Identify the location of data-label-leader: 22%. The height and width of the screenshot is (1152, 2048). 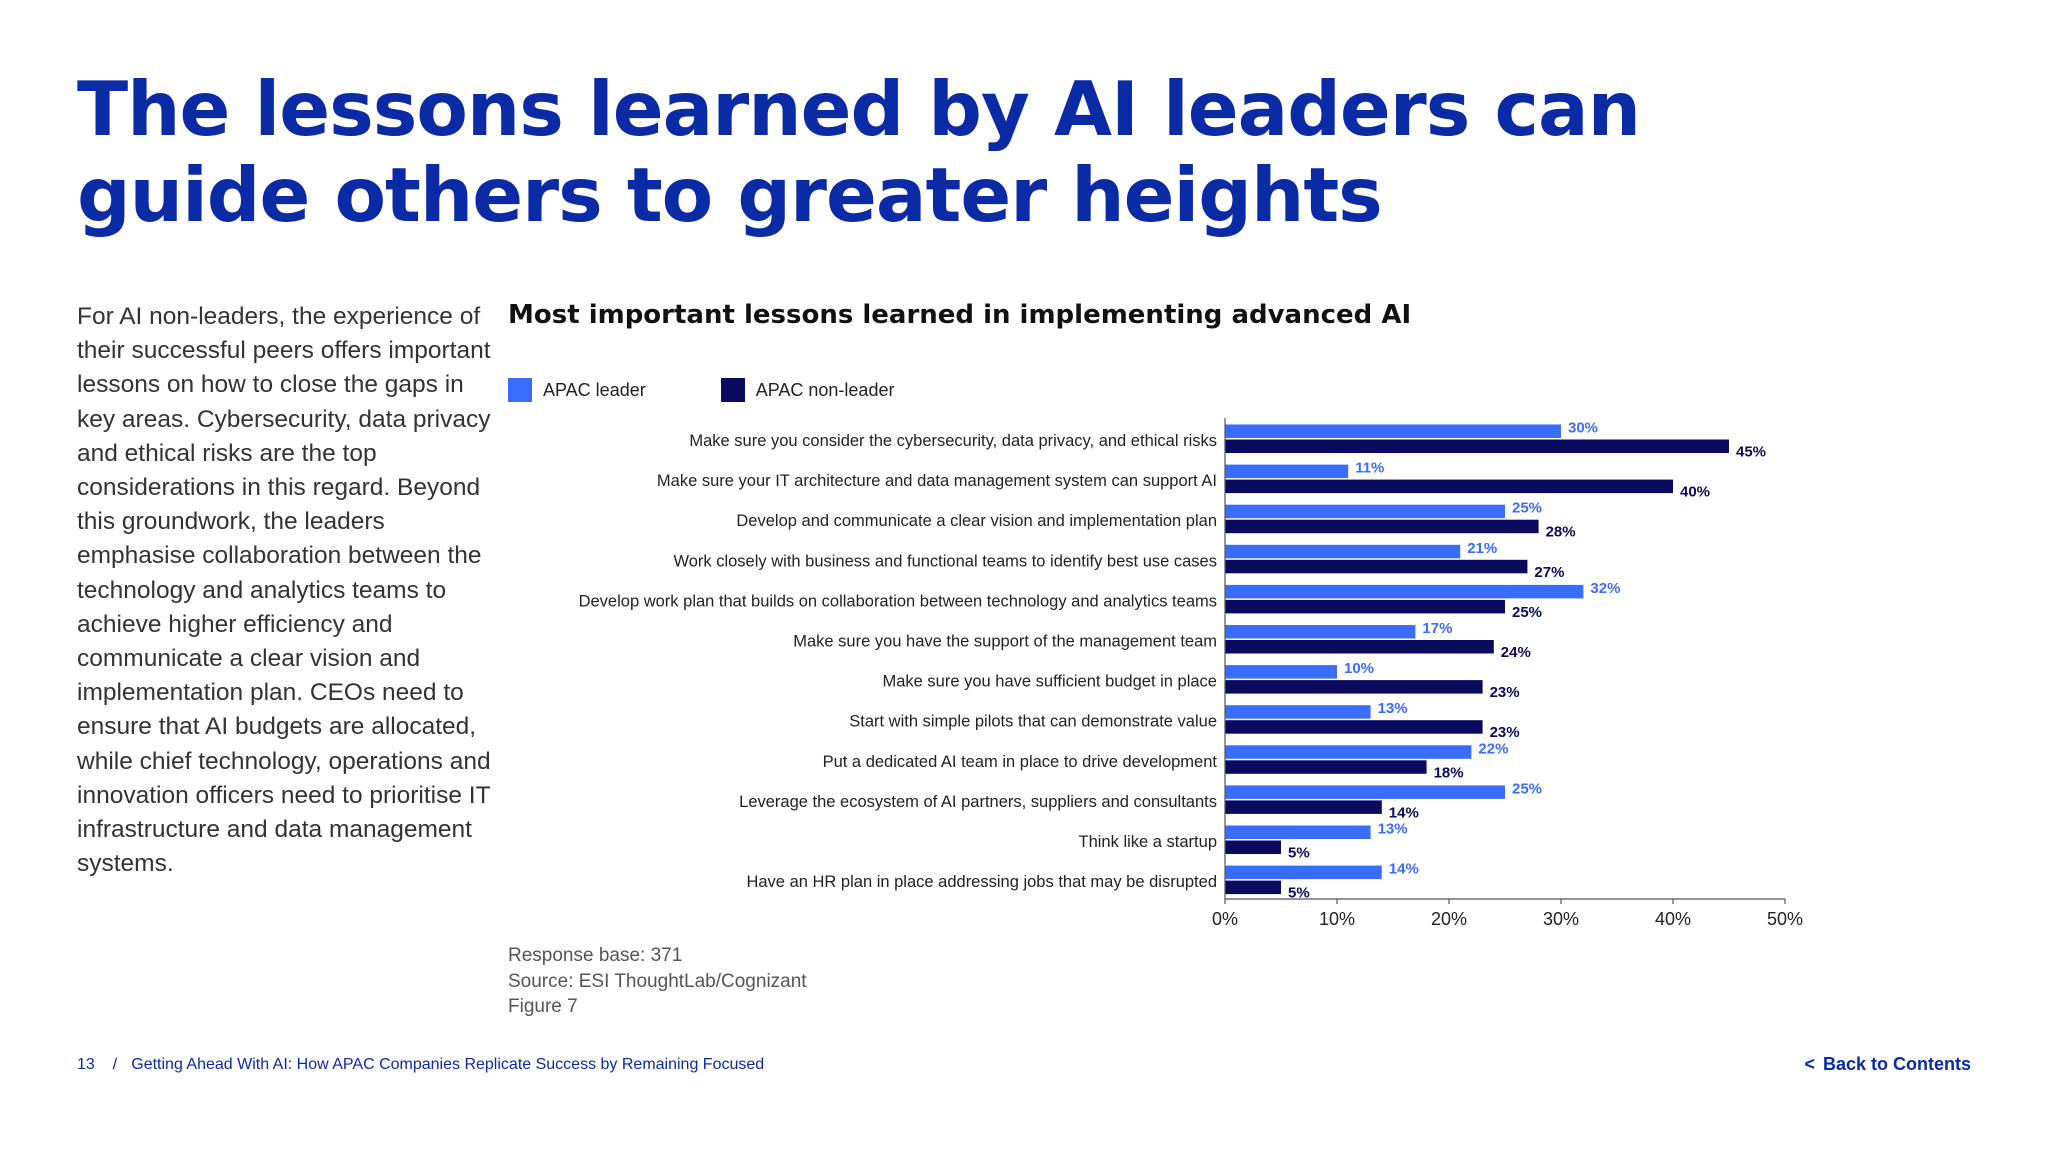
(1493, 748).